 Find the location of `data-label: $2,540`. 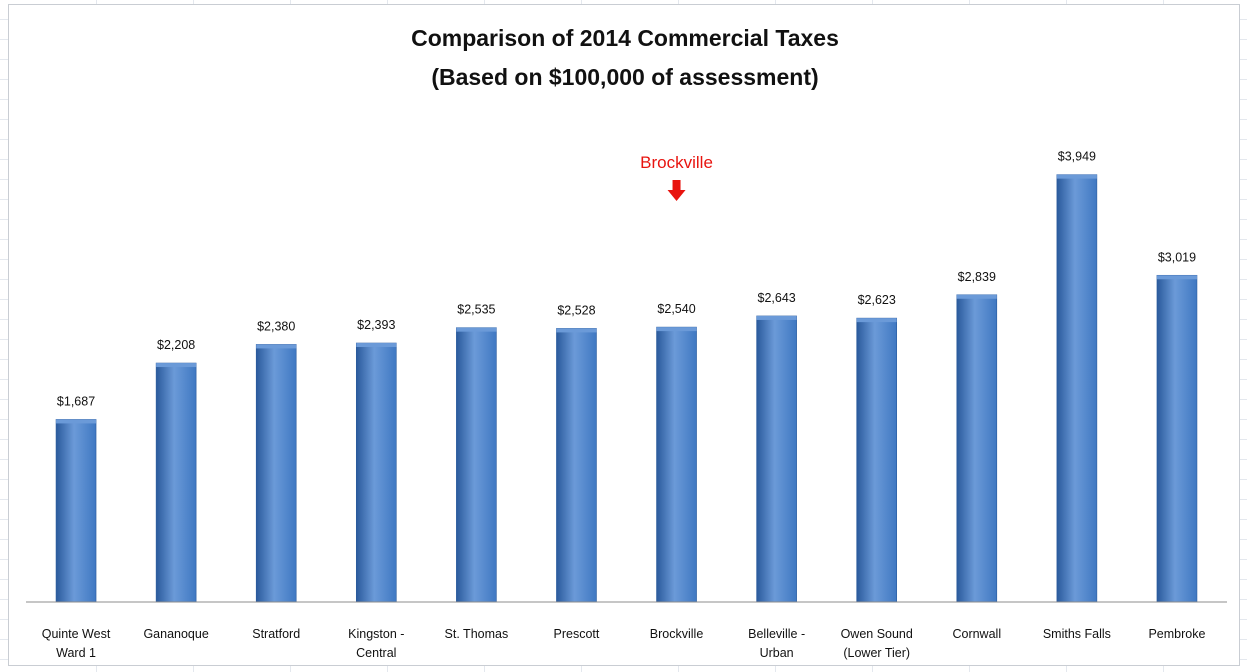

data-label: $2,540 is located at coordinates (676, 309).